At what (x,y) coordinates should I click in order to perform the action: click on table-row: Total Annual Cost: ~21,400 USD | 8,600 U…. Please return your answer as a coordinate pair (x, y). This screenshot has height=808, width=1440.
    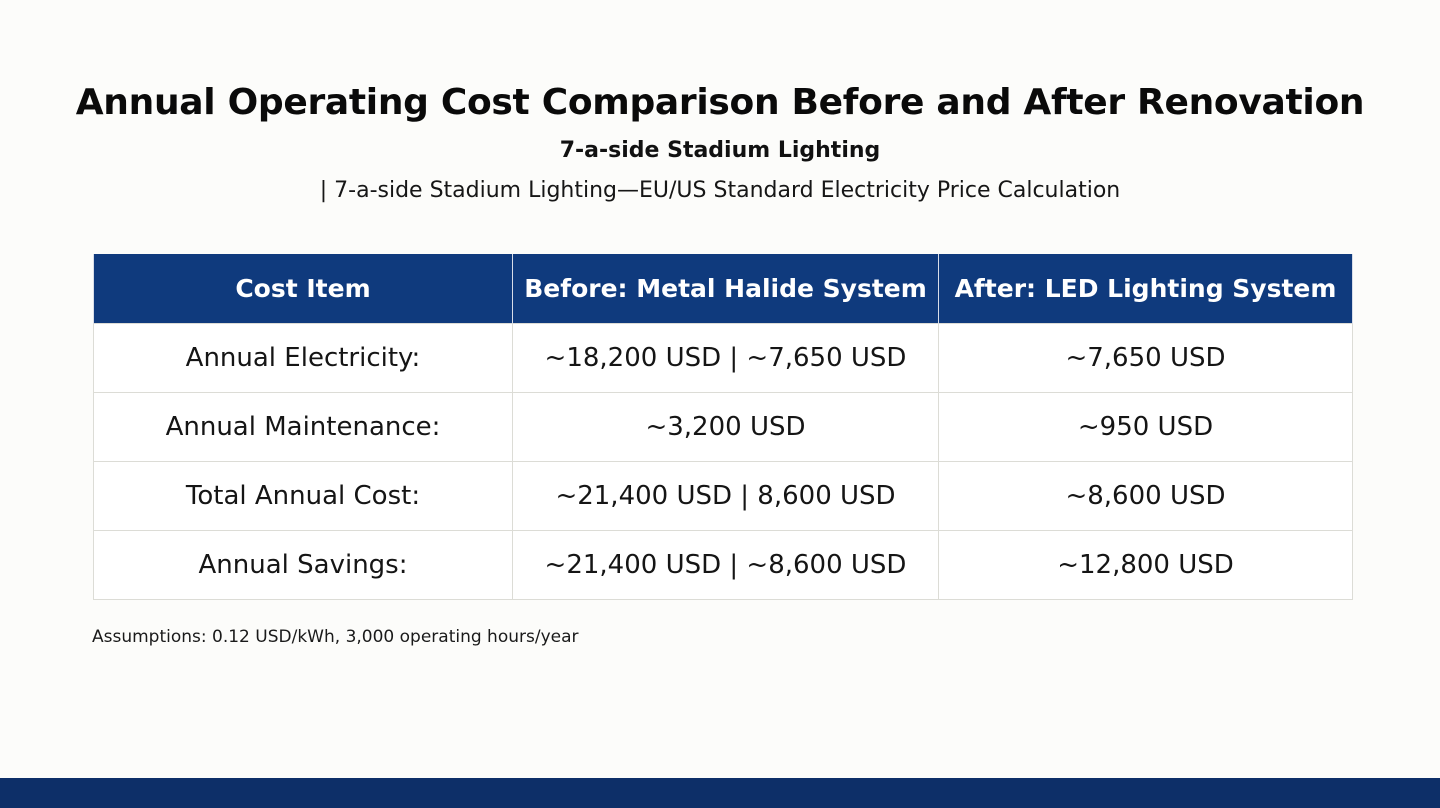
    Looking at the image, I should click on (723, 496).